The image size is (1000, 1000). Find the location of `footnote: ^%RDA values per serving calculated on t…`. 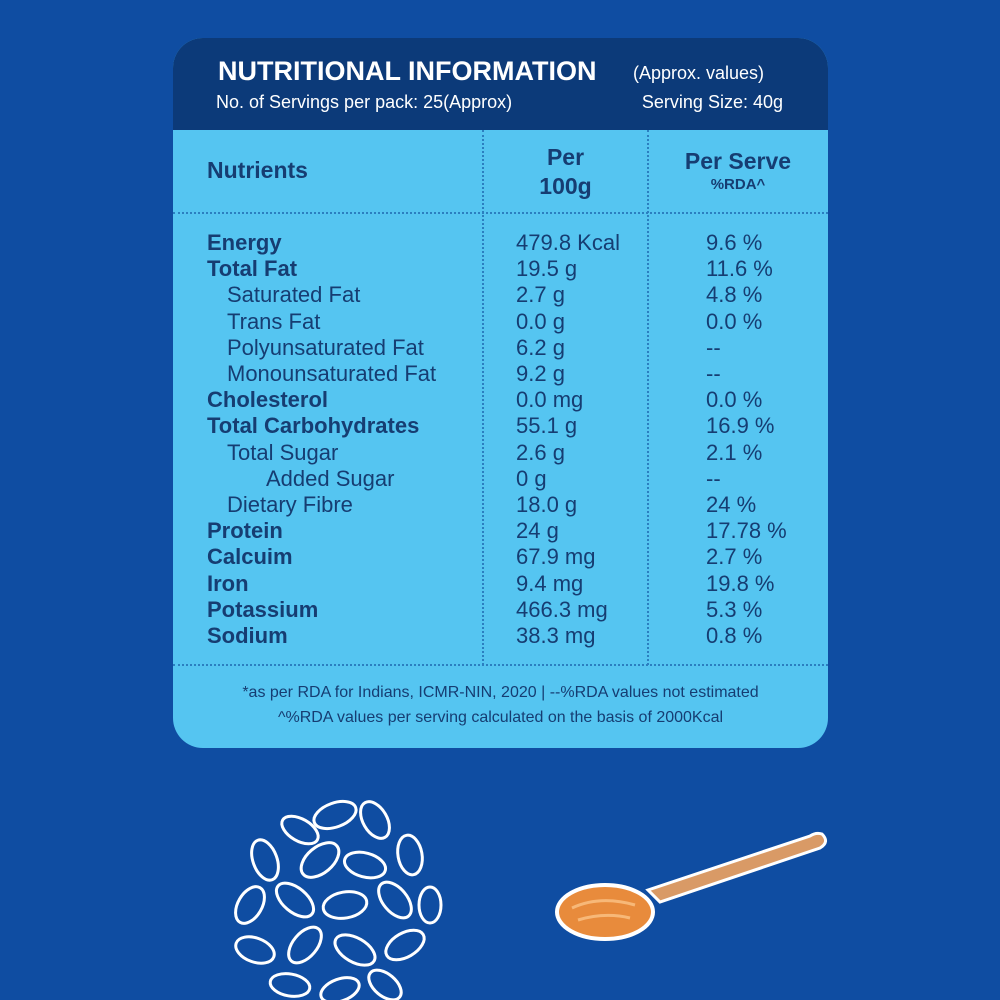

footnote: ^%RDA values per serving calculated on t… is located at coordinates (500, 717).